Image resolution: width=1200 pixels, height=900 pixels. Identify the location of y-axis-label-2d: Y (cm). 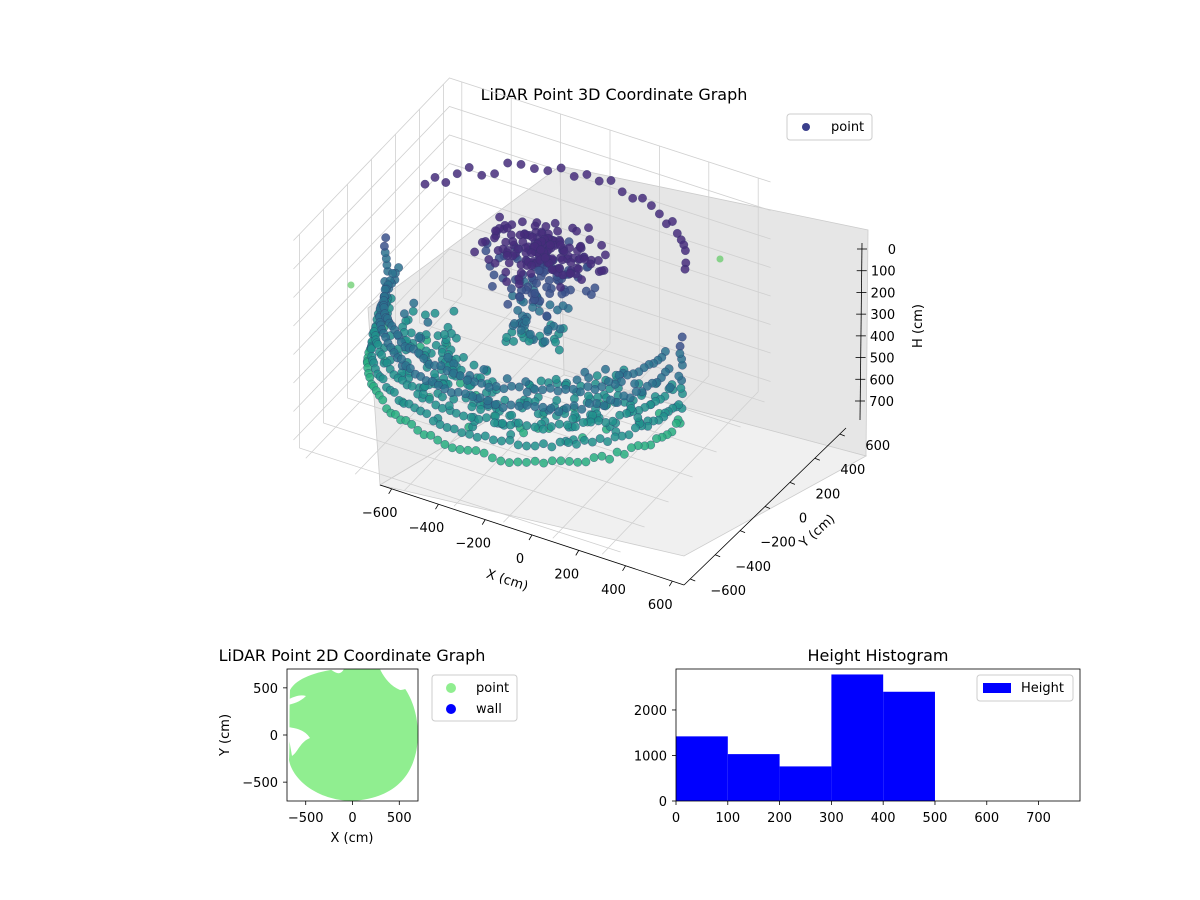
(225, 735).